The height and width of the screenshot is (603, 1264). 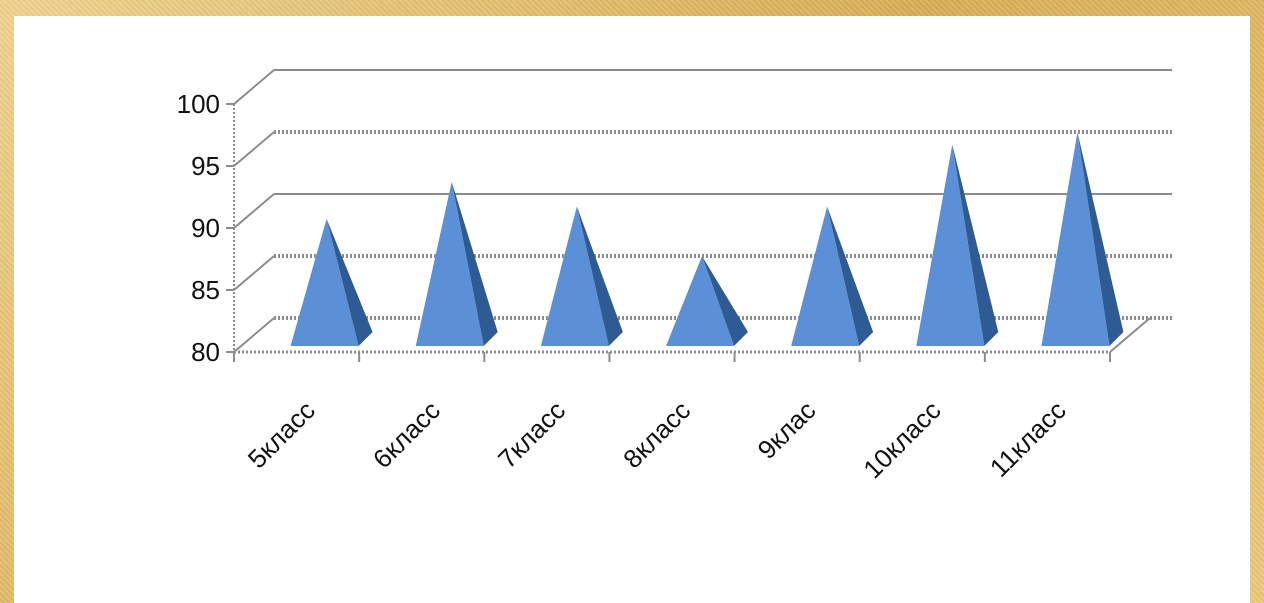 What do you see at coordinates (901, 439) in the screenshot?
I see `x-category-label-5: 10класс` at bounding box center [901, 439].